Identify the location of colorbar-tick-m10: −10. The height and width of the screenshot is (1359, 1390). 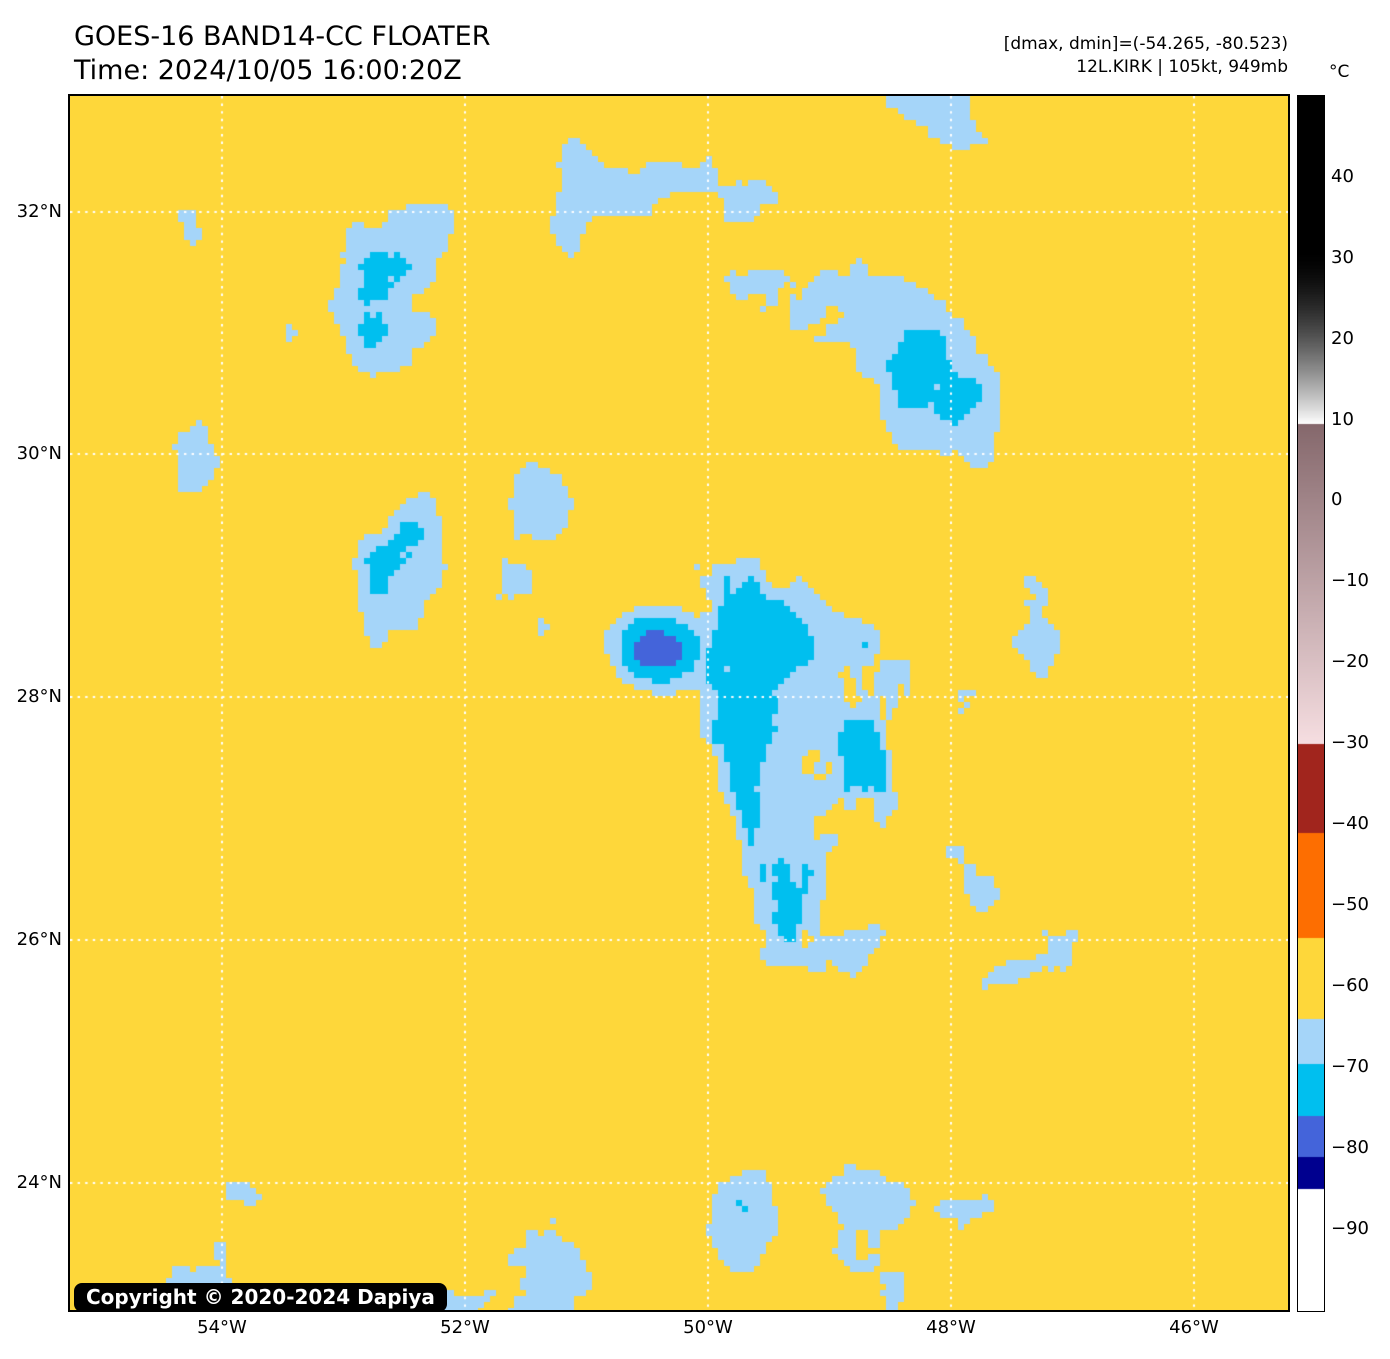
(1350, 580).